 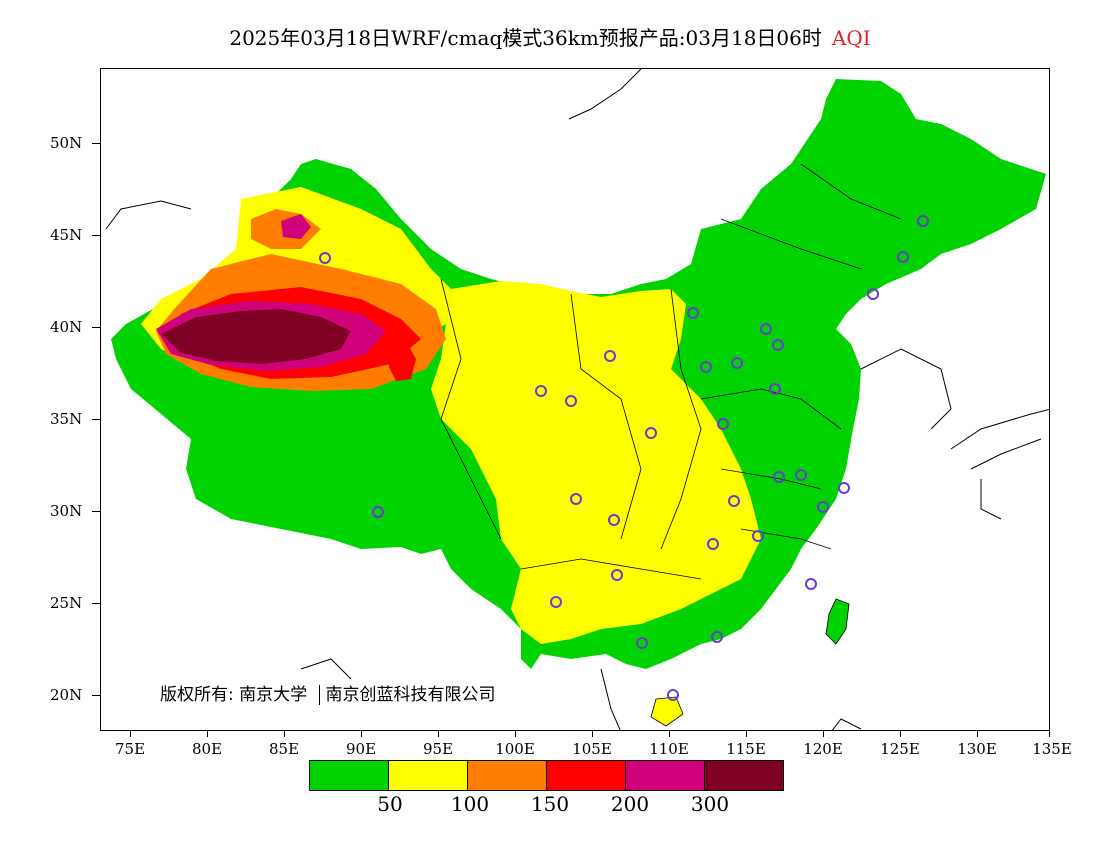 I want to click on aqi-zone-moderate-north, so click(x=651, y=336).